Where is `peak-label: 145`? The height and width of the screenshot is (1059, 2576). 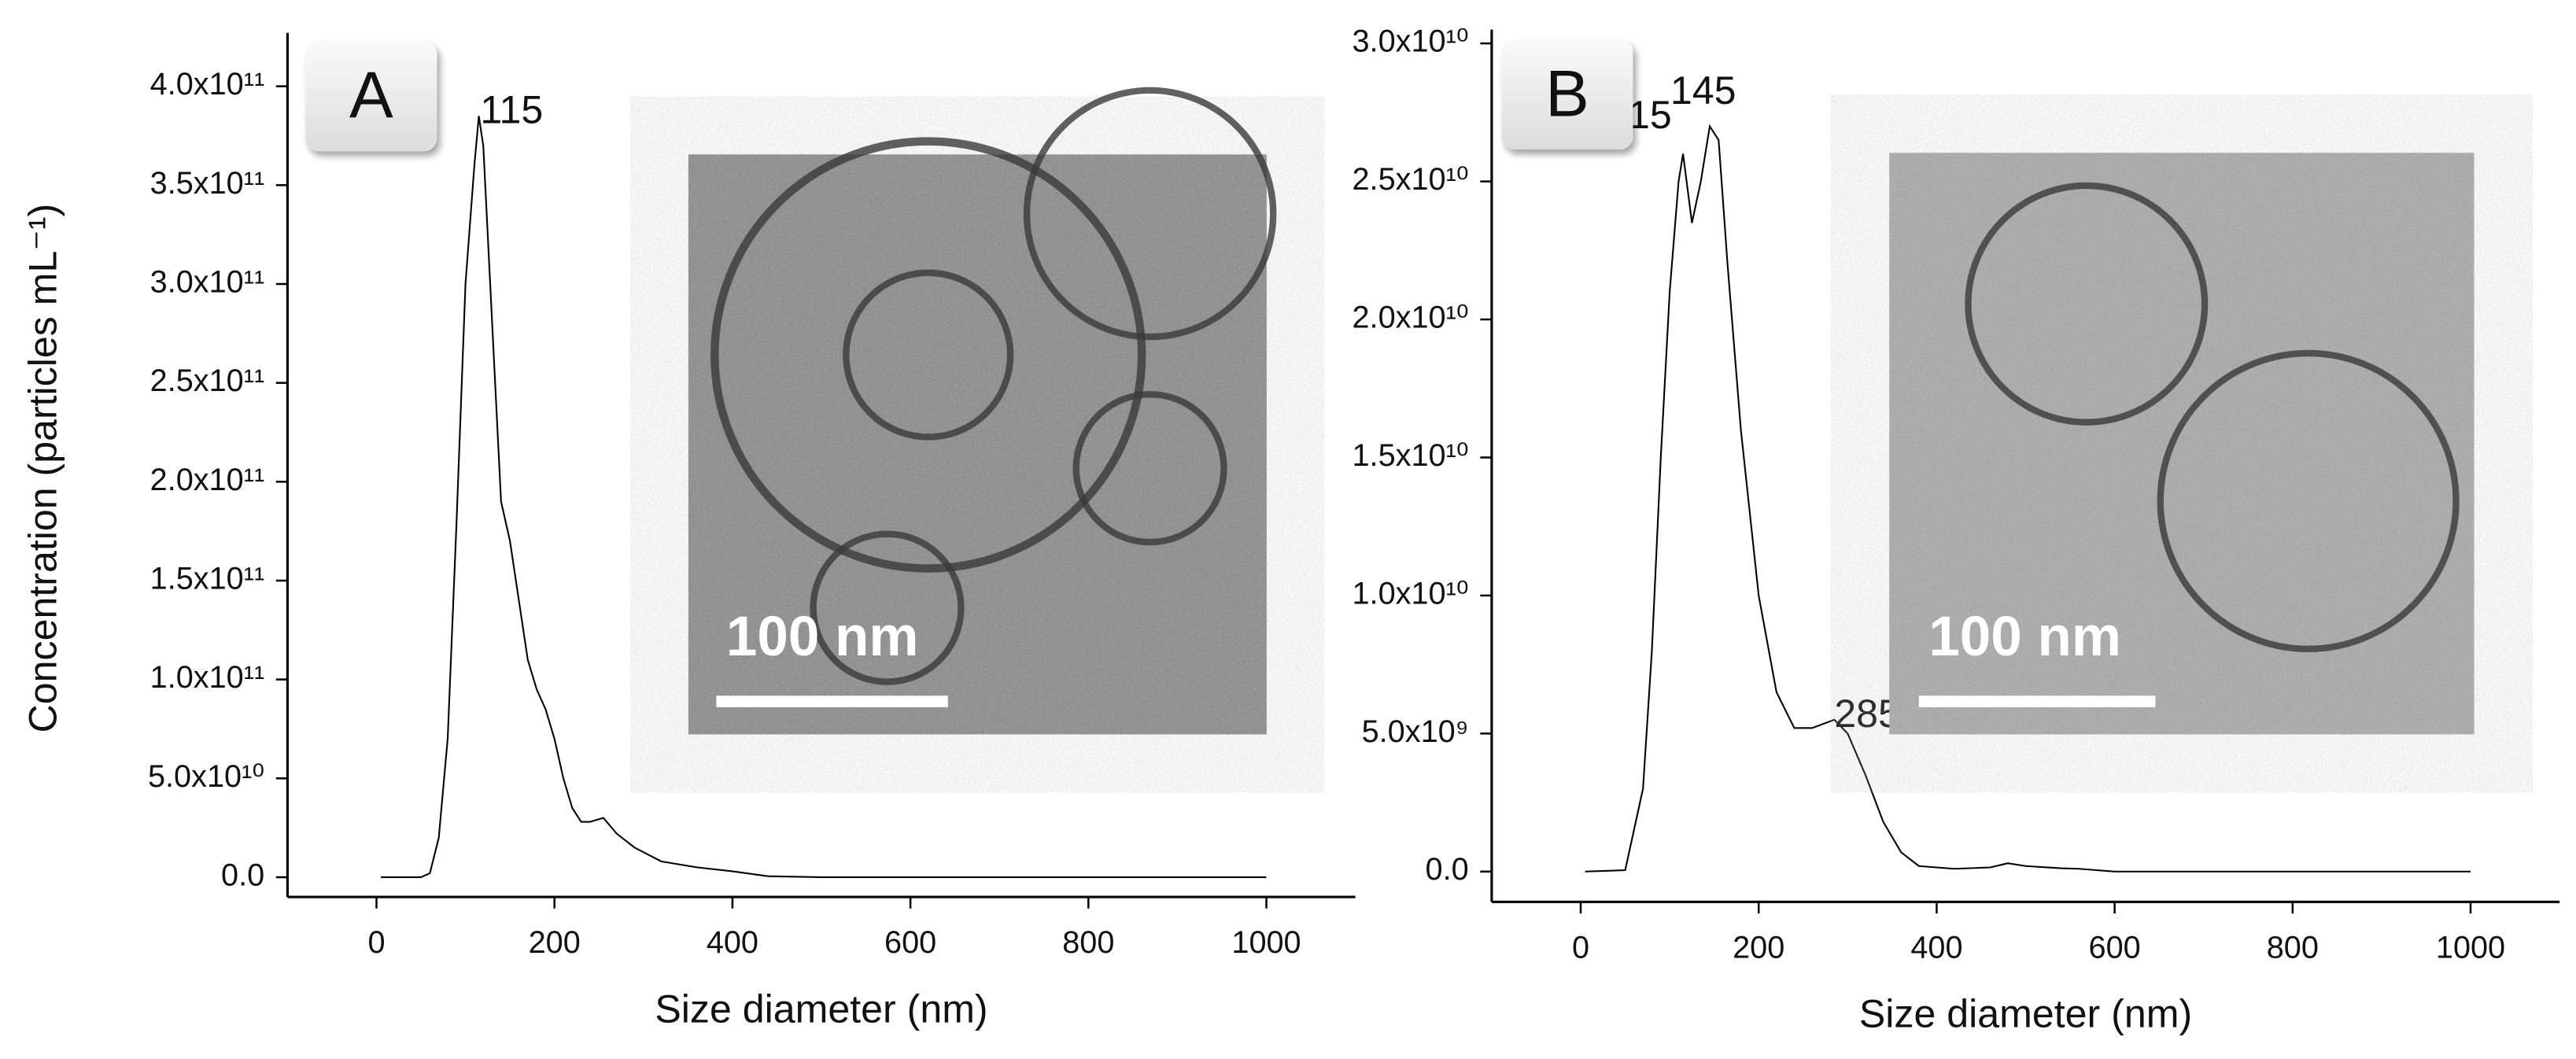
peak-label: 145 is located at coordinates (1703, 90).